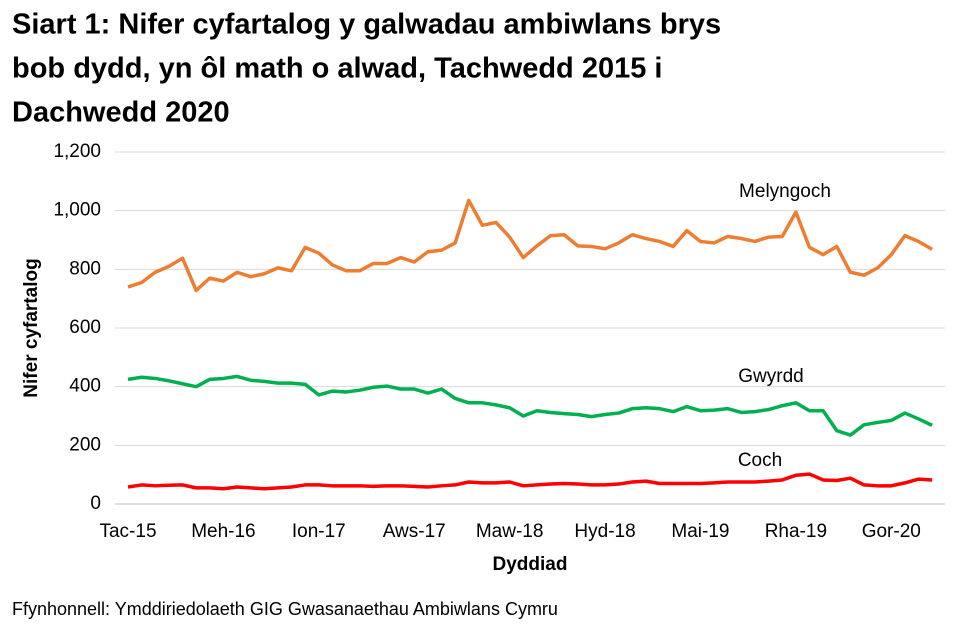 Image resolution: width=955 pixels, height=638 pixels. I want to click on series-label: Gwyrdd, so click(770, 376).